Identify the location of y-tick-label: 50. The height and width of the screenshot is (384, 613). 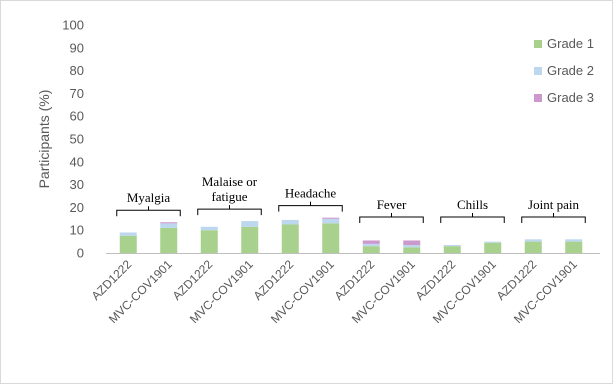
(77, 139).